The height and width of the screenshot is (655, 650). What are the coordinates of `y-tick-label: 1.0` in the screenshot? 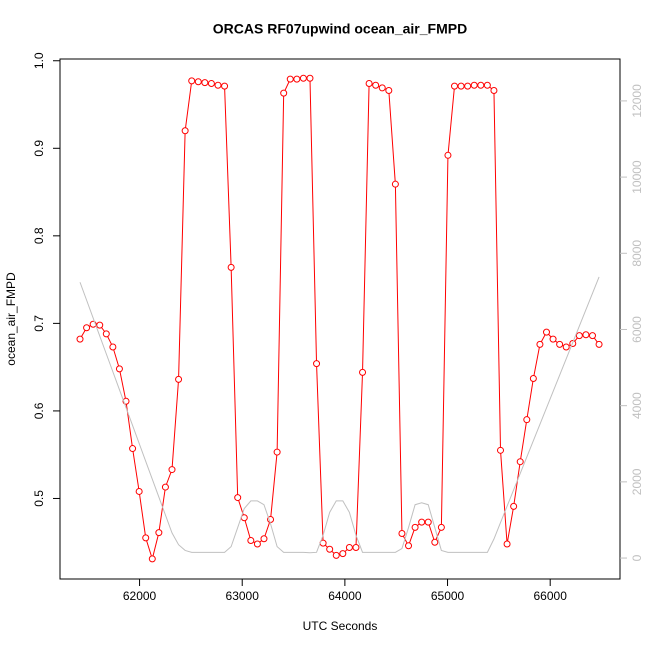 It's located at (39, 60).